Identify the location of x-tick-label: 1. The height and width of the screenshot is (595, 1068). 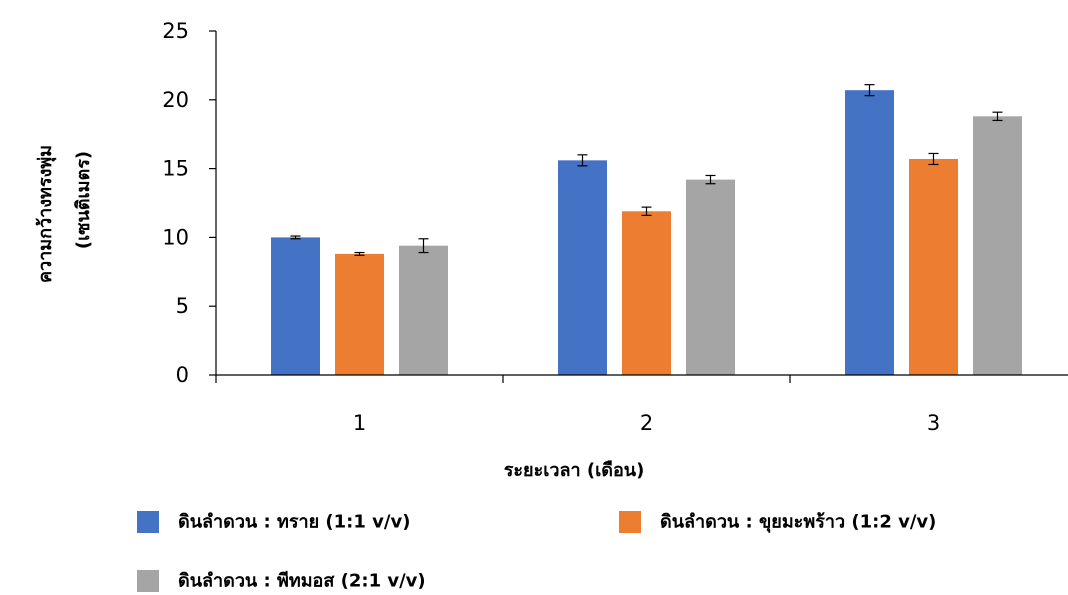
(359, 423).